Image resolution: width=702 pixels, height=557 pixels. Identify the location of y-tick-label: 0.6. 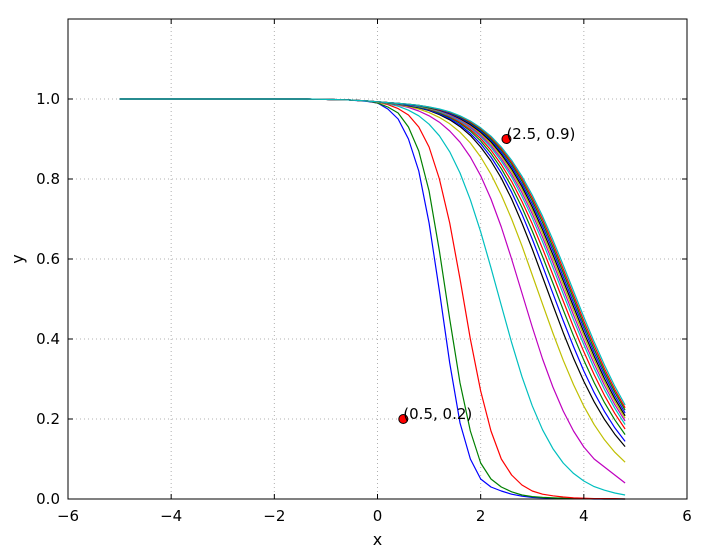
(48, 259).